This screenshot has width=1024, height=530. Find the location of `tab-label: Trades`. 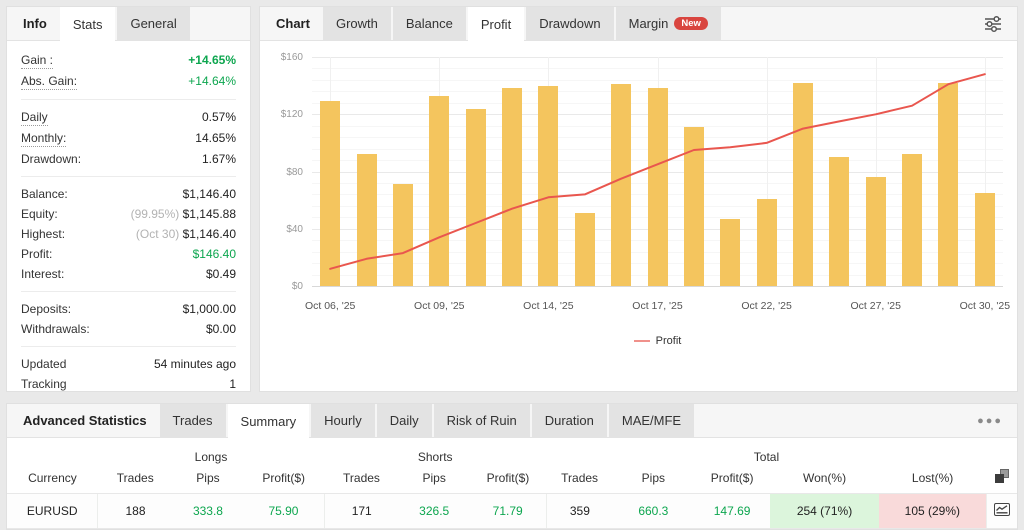

tab-label: Trades is located at coordinates (192, 420).